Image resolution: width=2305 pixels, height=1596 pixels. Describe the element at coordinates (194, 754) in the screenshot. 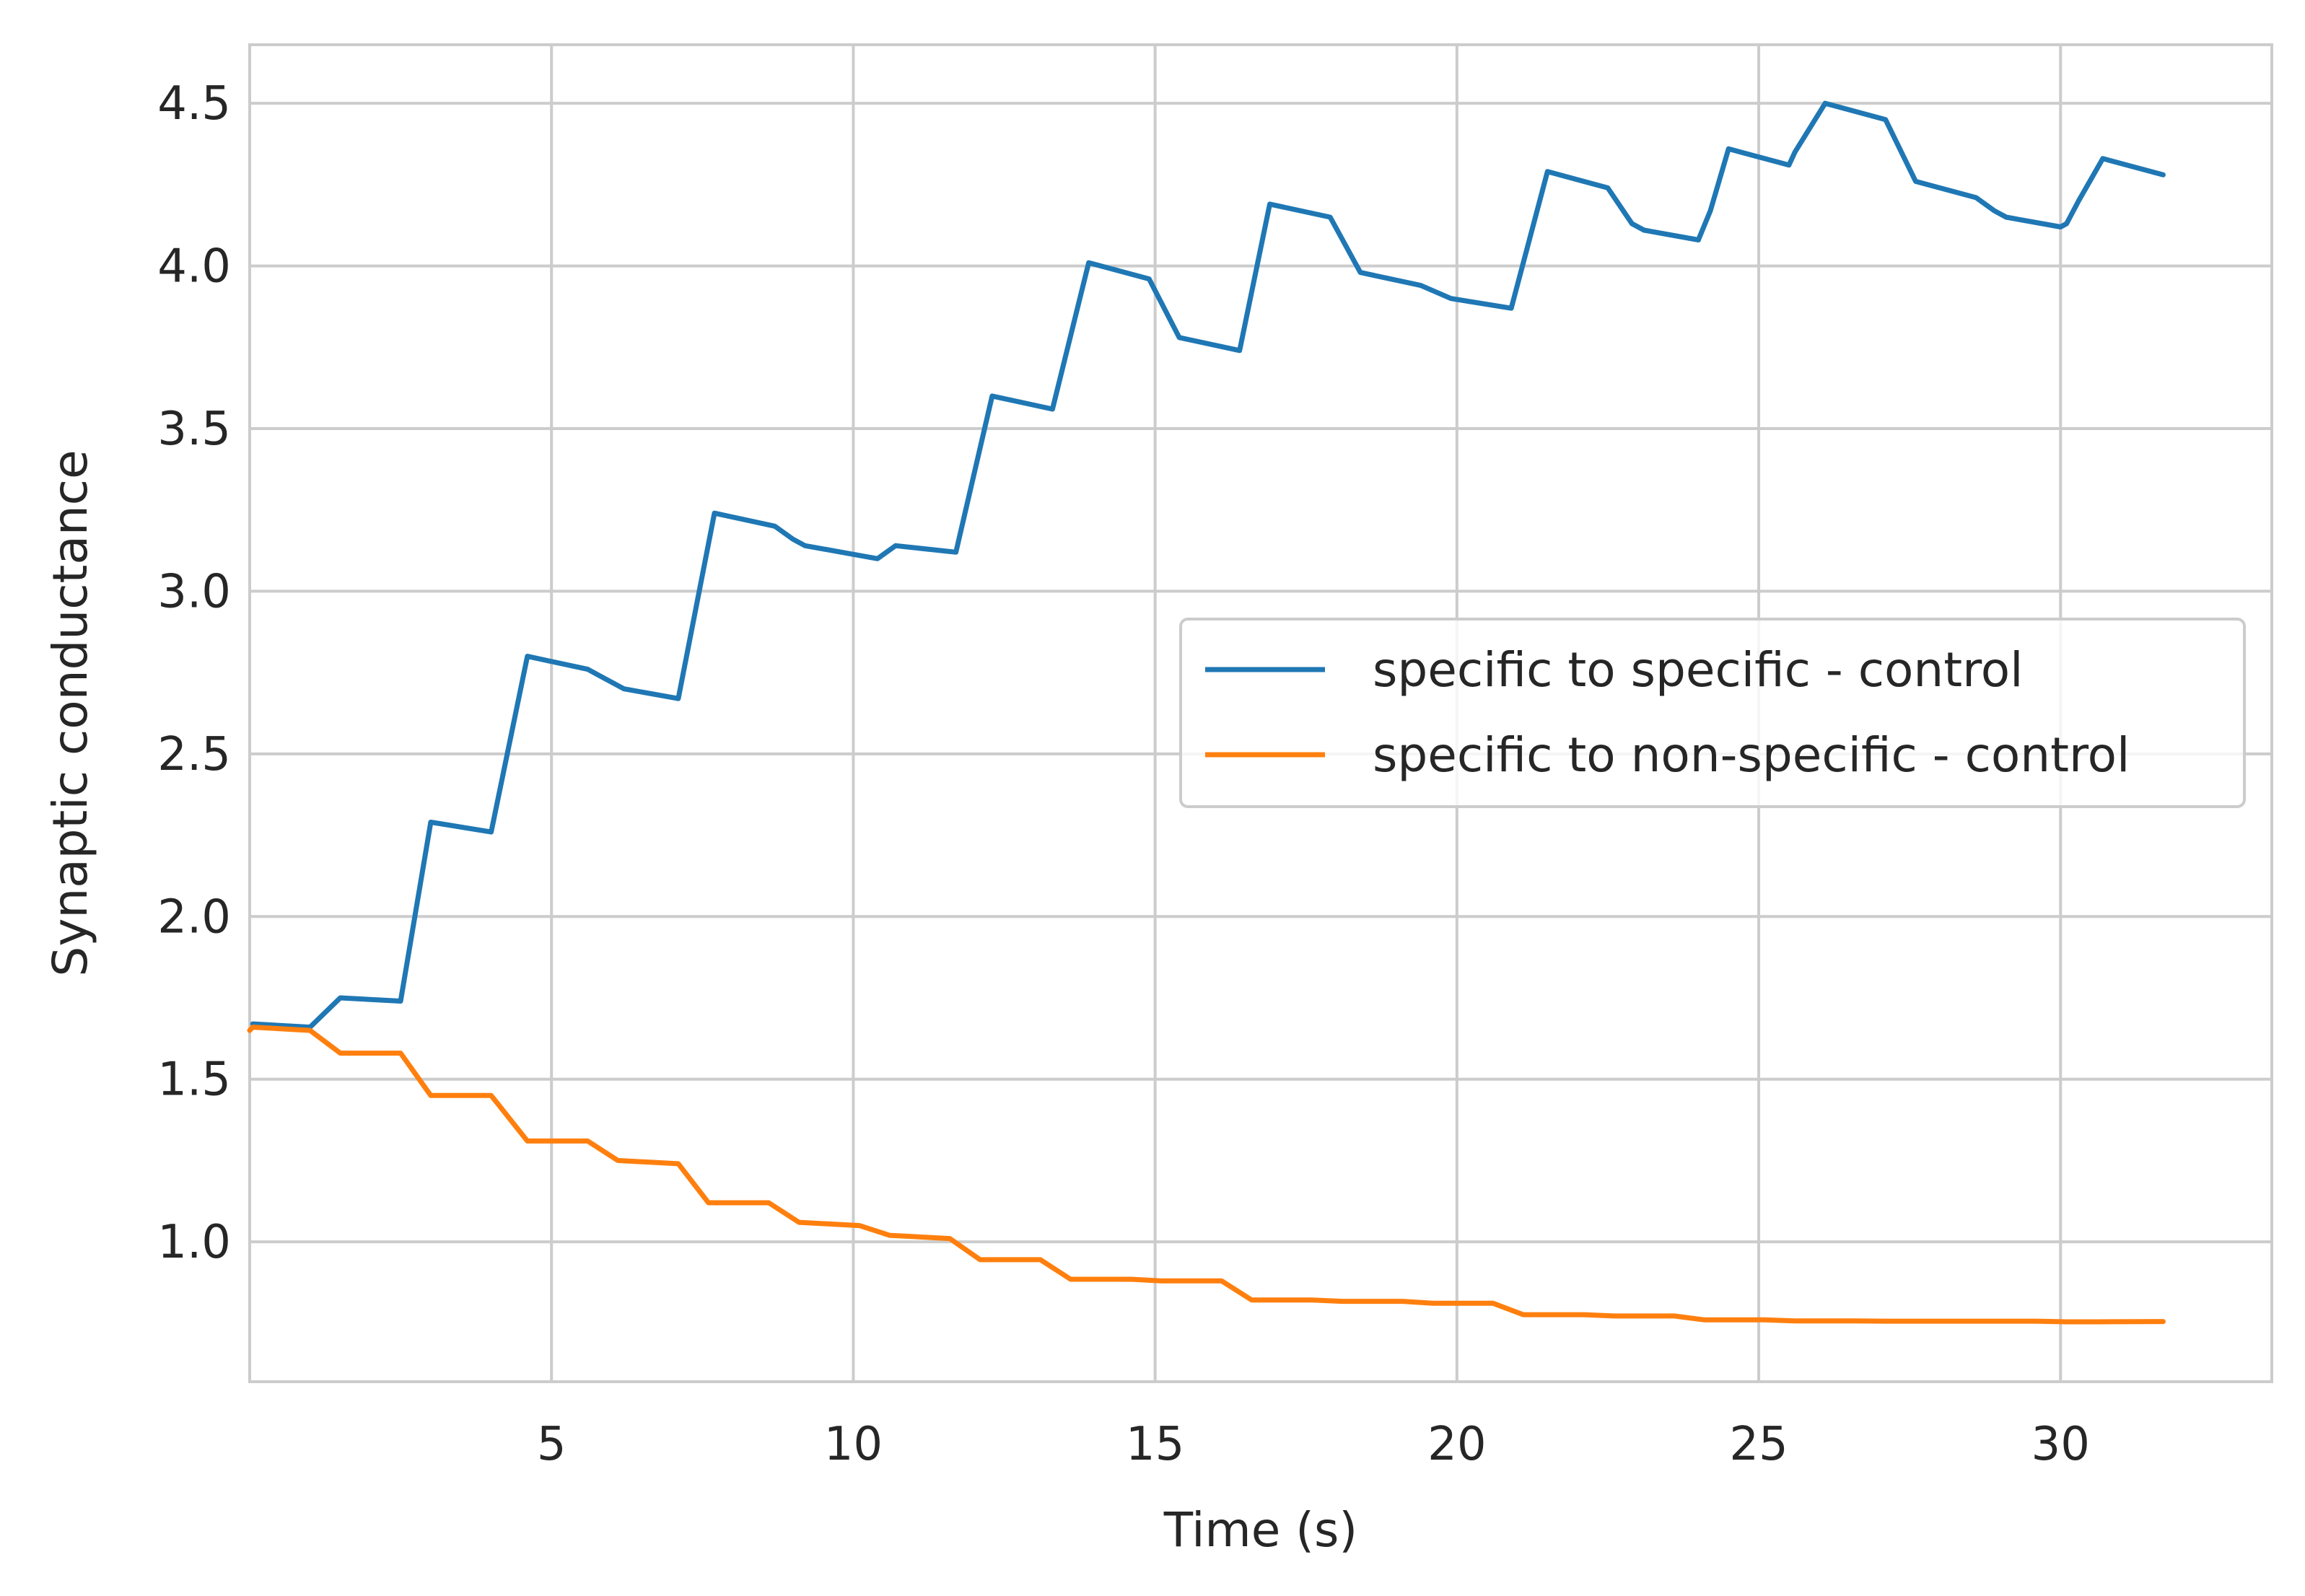

I see `y-tick-label: 2.5` at that location.